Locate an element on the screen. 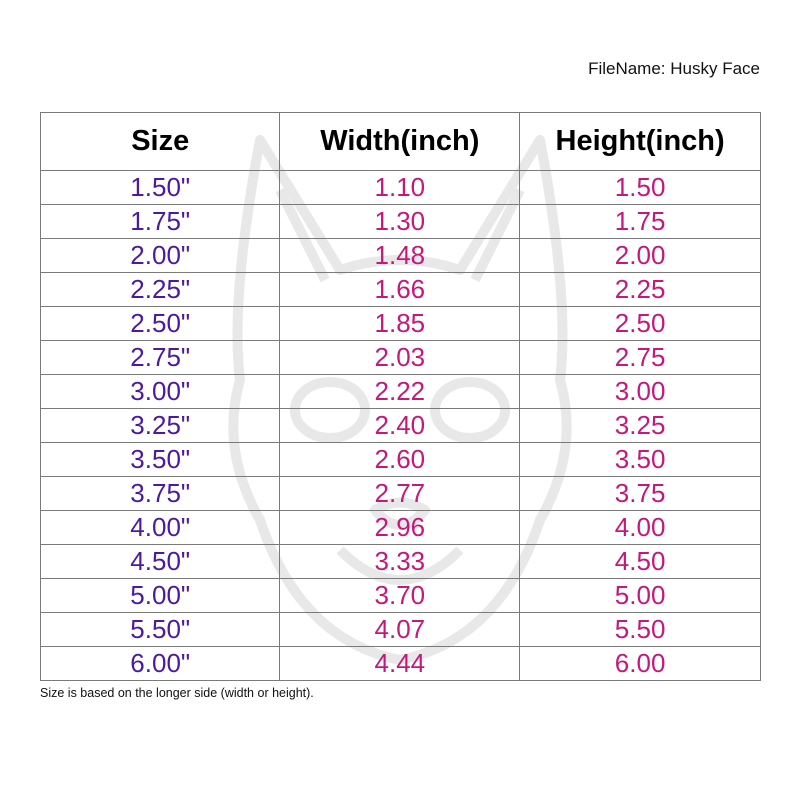  cell-height: 3.00 is located at coordinates (640, 391).